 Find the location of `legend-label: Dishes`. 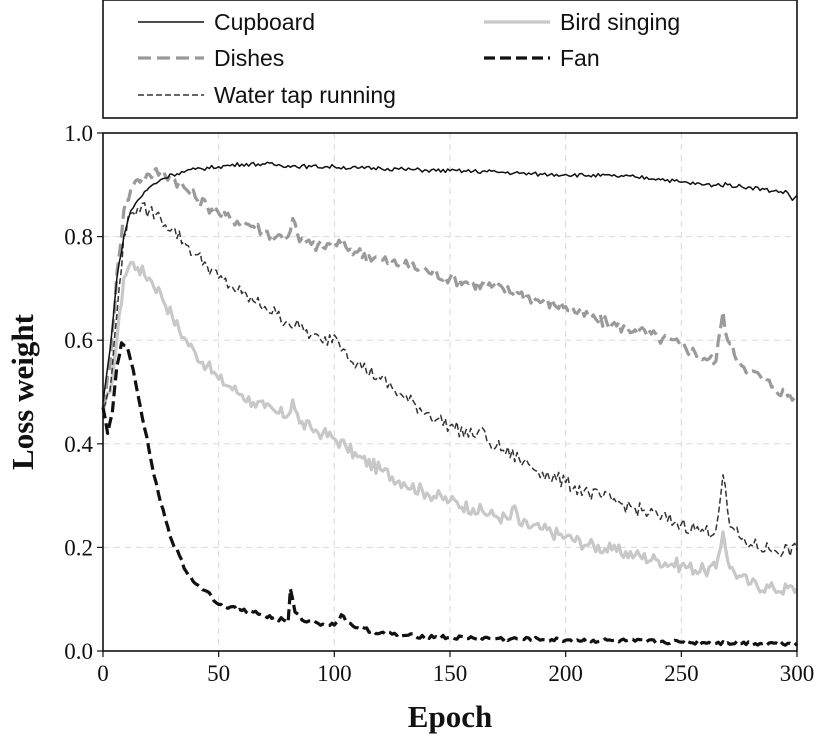

legend-label: Dishes is located at coordinates (249, 58).